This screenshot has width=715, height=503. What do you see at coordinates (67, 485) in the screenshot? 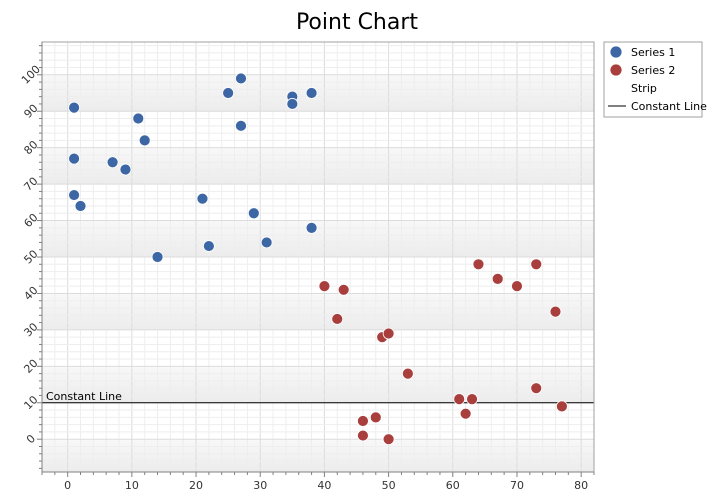
I see `x-tick-label: 0` at bounding box center [67, 485].